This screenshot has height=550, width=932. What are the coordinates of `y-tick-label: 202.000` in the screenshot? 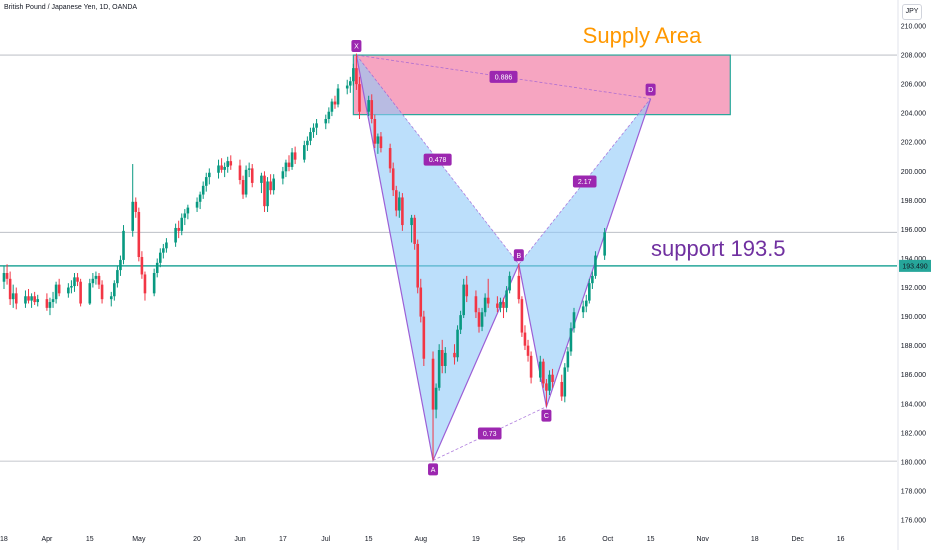 It's located at (913, 143).